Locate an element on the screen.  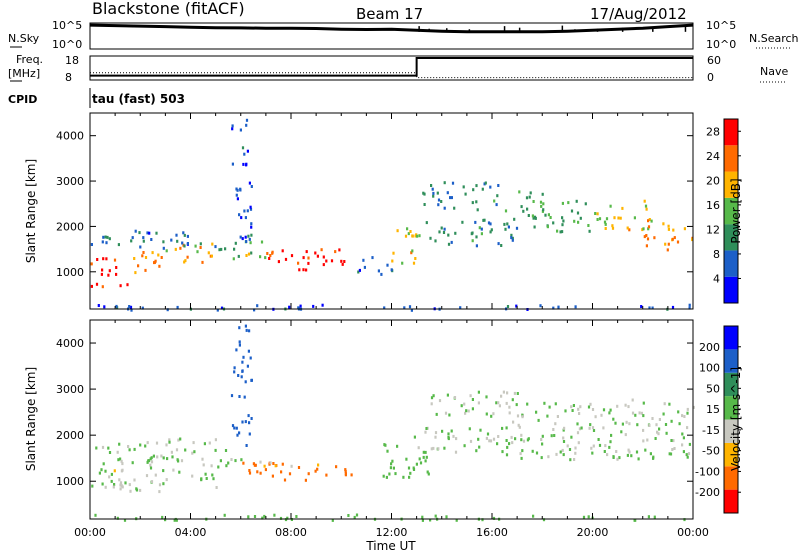
sky-left-label: N.Sky is located at coordinates (24, 38).